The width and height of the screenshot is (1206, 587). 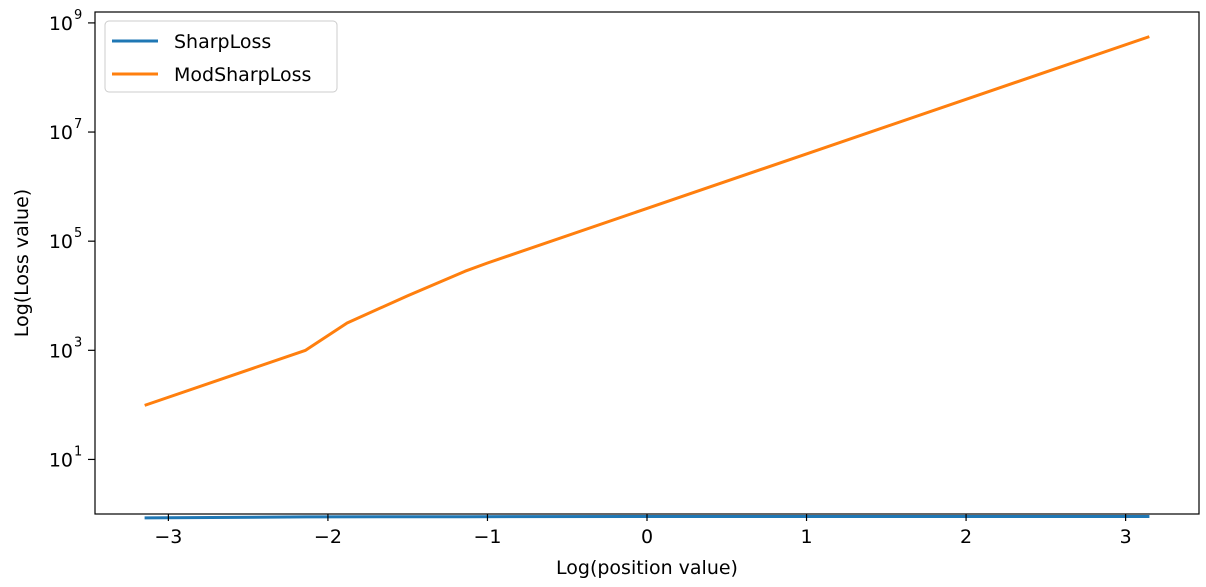 I want to click on x-axis-title: Log(position value), so click(x=647, y=568).